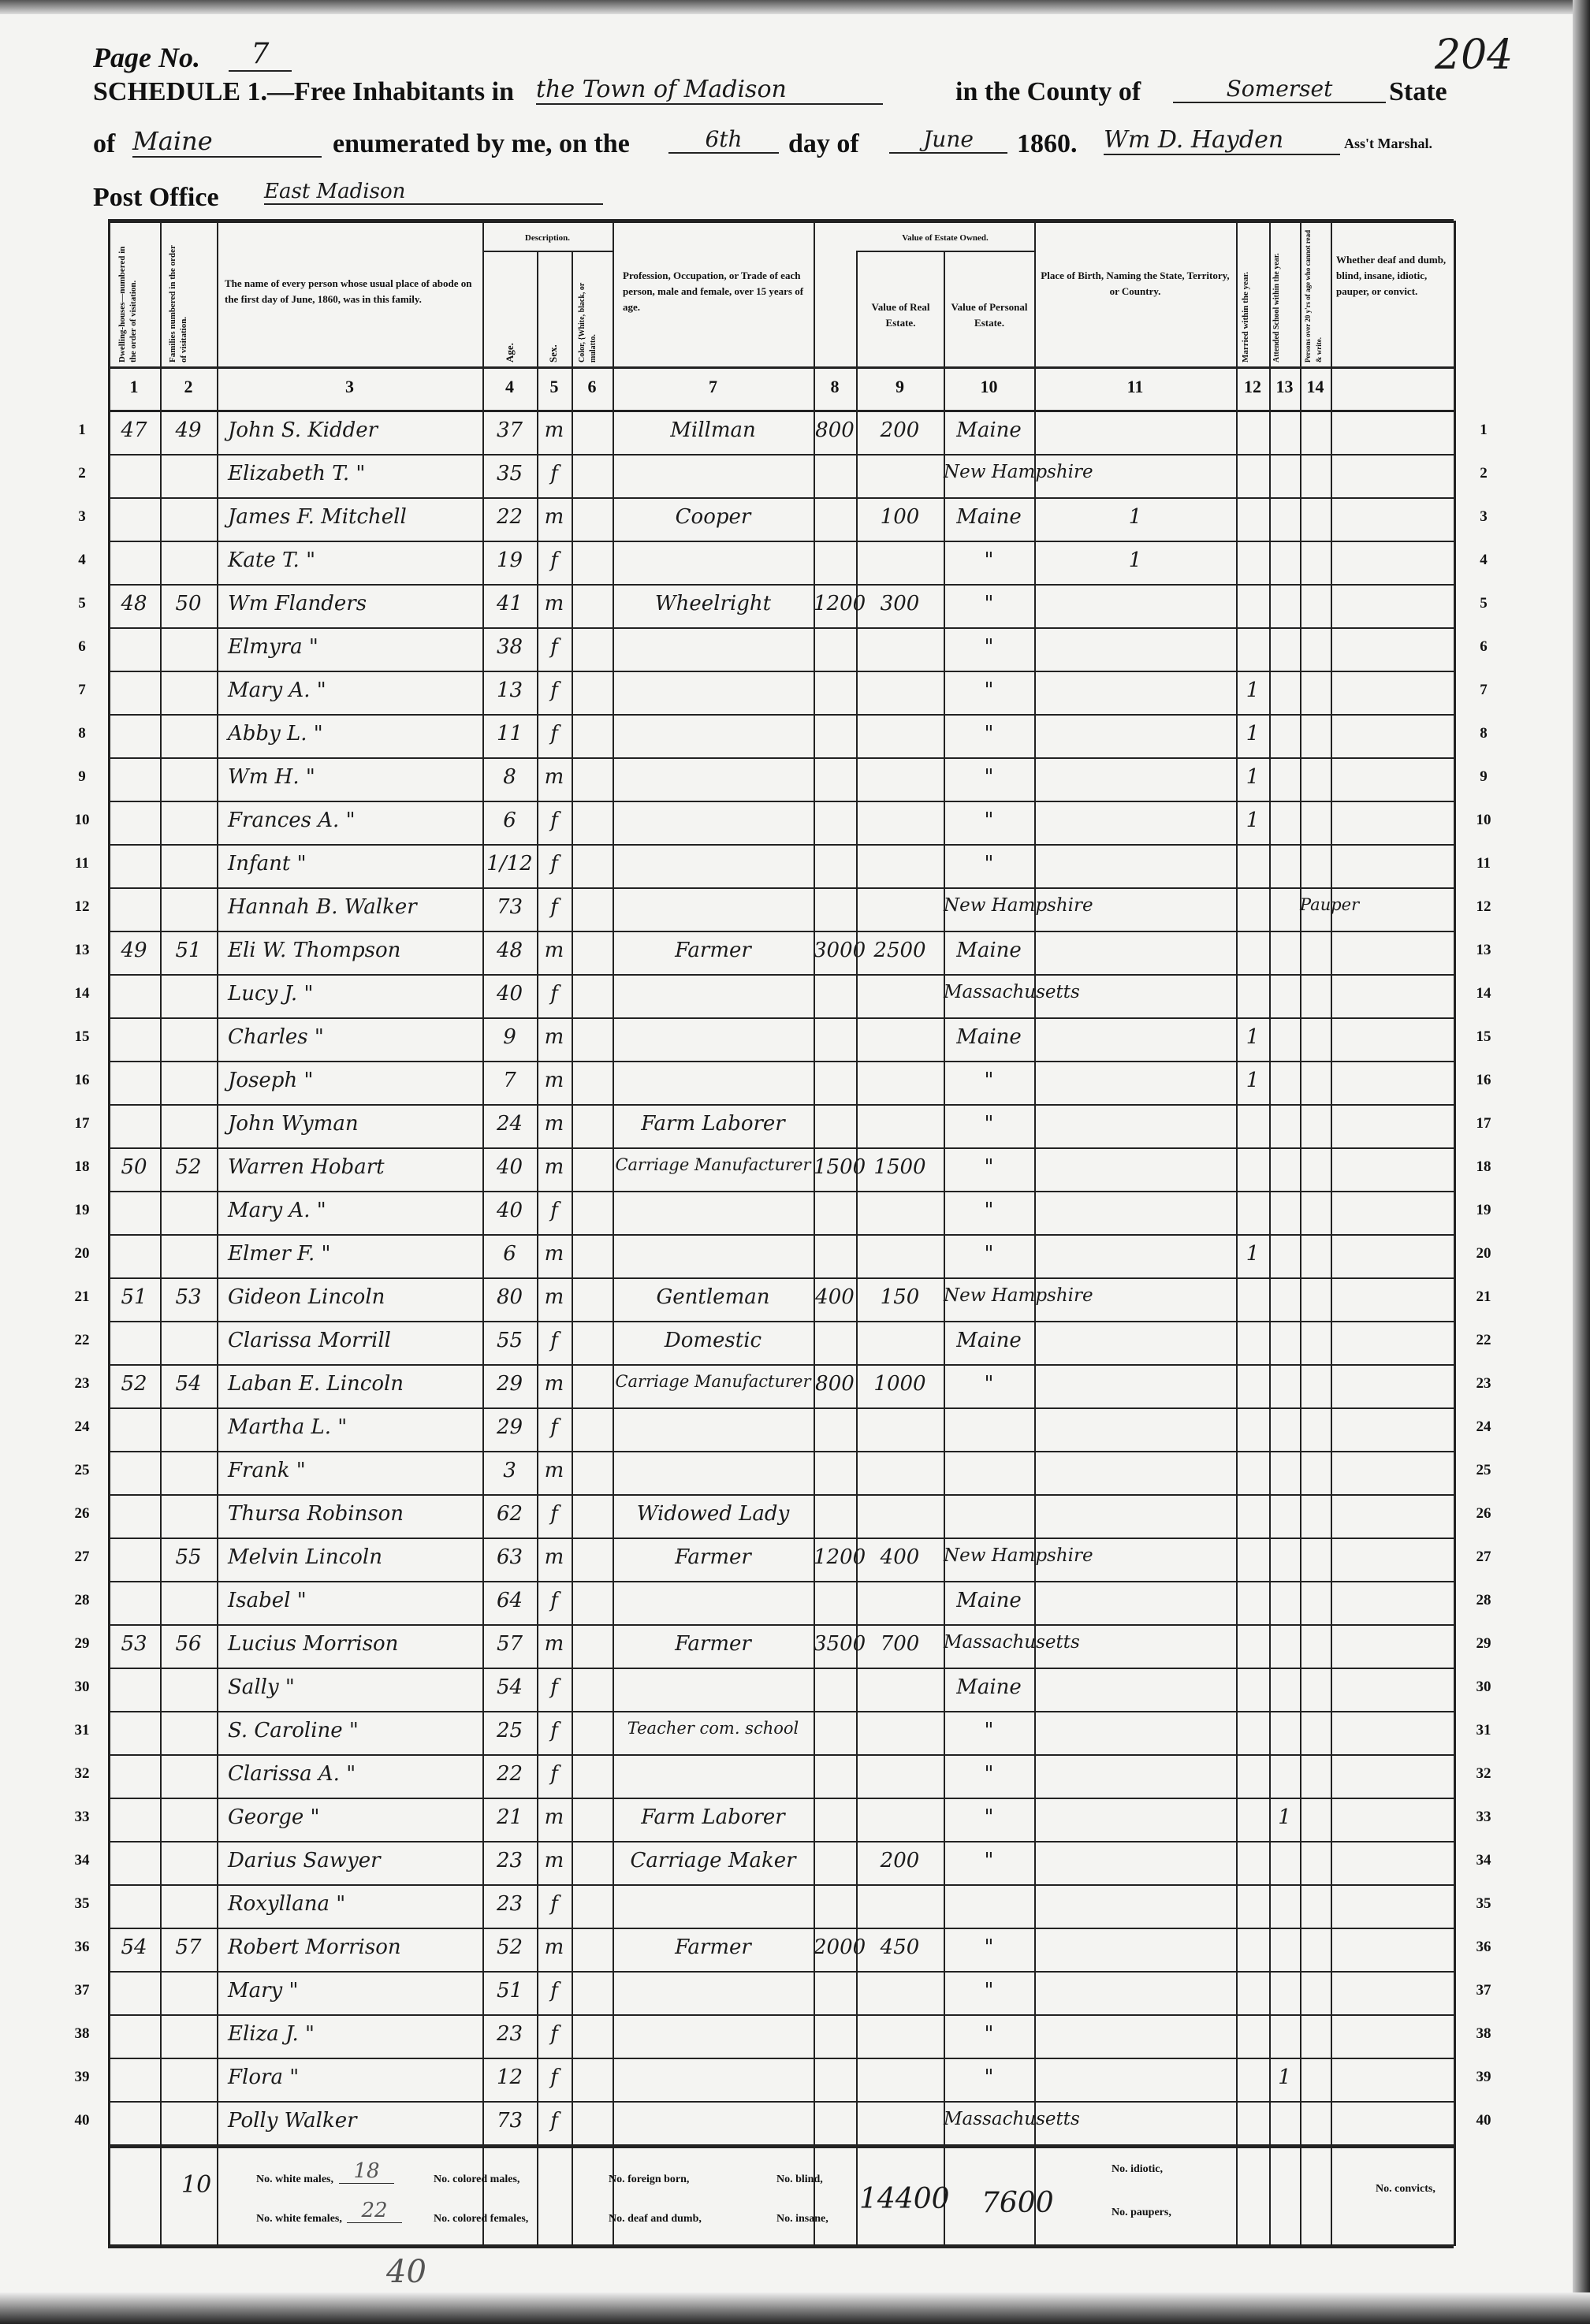  I want to click on birthplace: Maine, so click(989, 950).